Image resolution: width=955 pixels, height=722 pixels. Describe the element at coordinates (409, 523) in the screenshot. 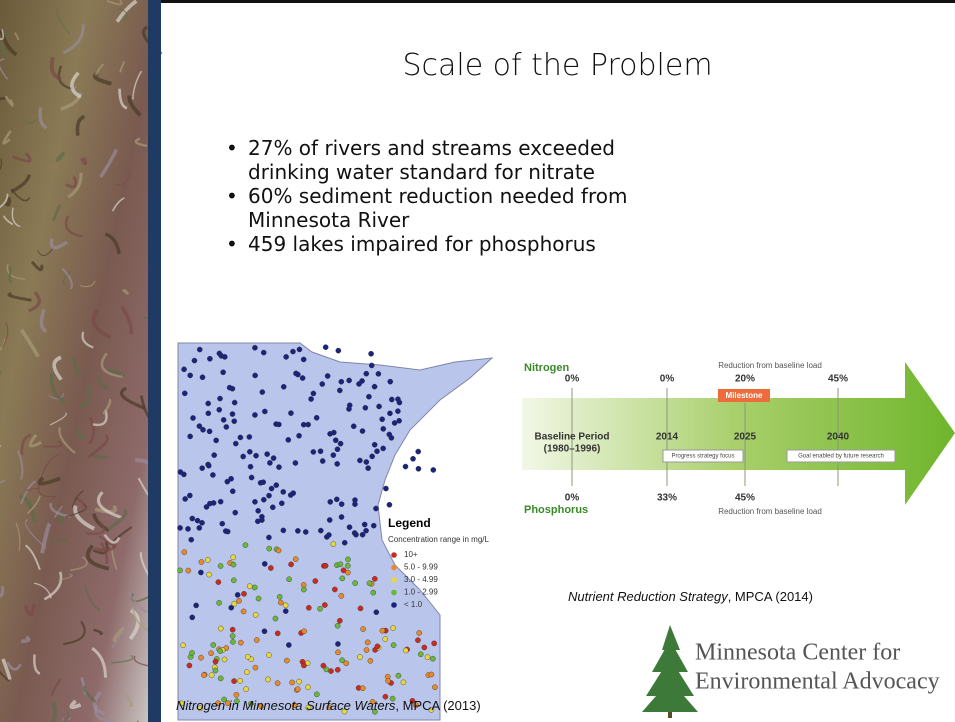

I see `legend-title: Legend` at that location.